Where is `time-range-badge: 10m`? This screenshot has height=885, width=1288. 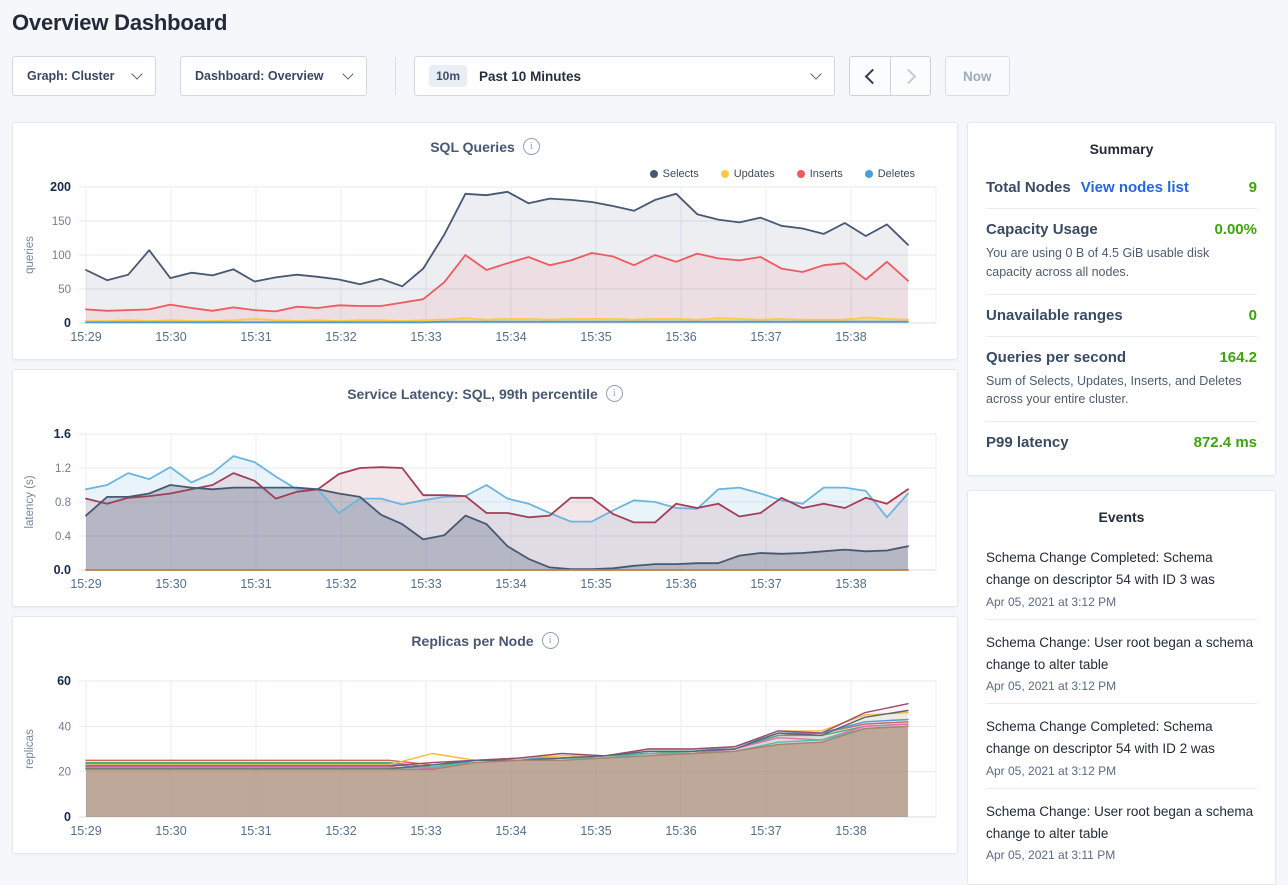
time-range-badge: 10m is located at coordinates (448, 76).